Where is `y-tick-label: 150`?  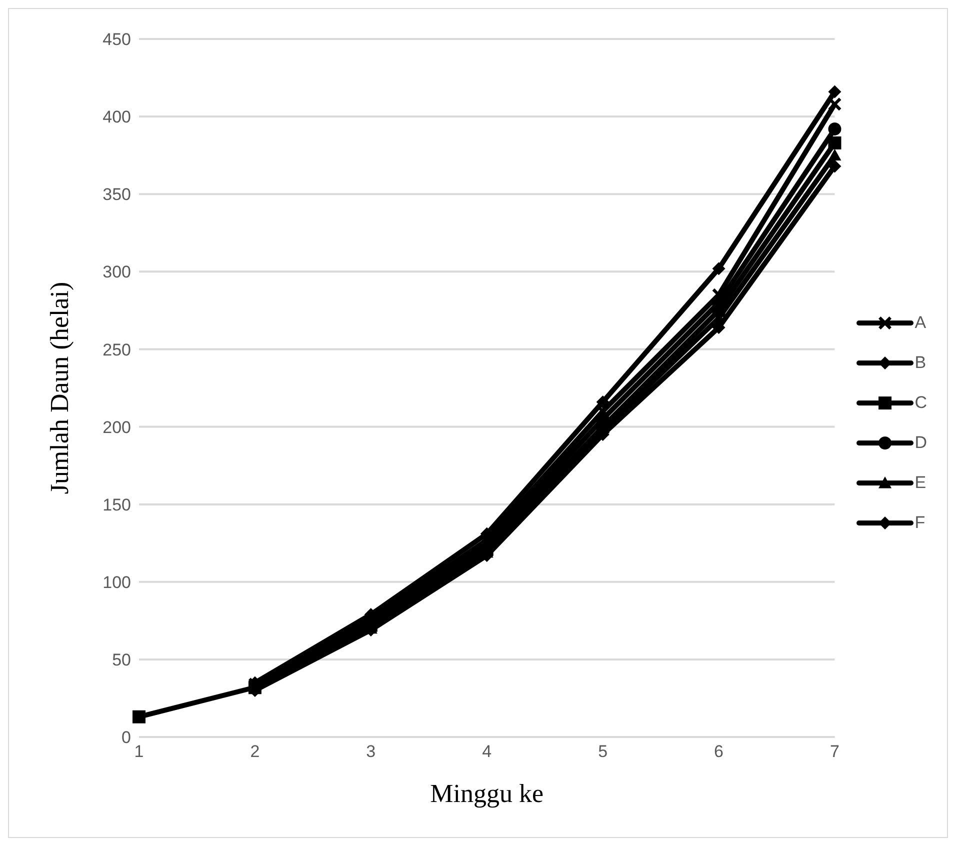 y-tick-label: 150 is located at coordinates (116, 504).